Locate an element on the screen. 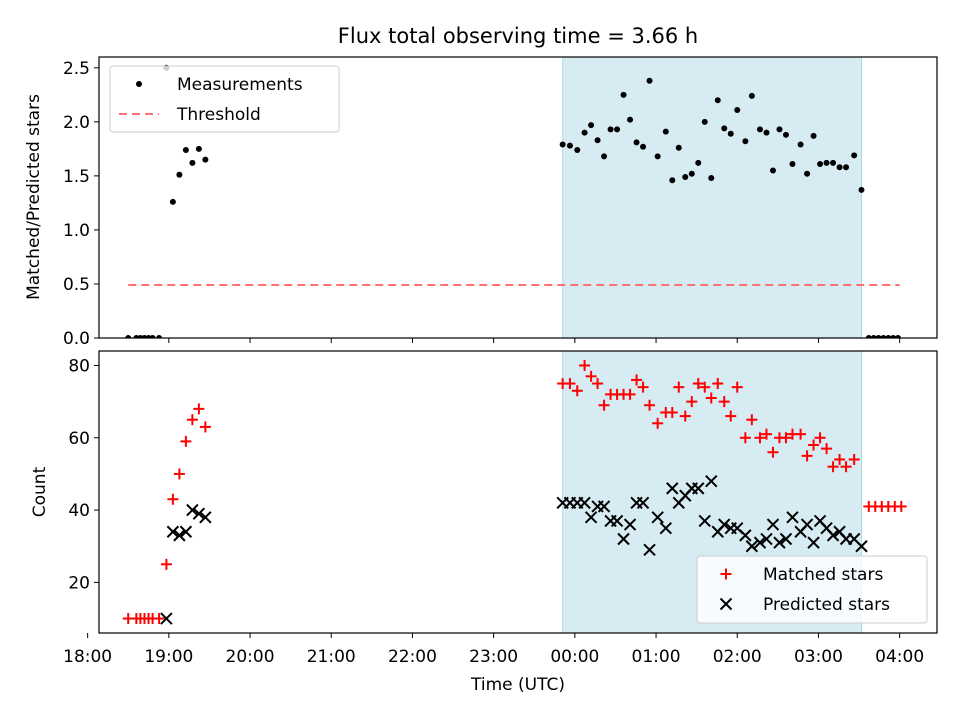 The height and width of the screenshot is (720, 960). x-tick-label: 23:00 is located at coordinates (493, 657).